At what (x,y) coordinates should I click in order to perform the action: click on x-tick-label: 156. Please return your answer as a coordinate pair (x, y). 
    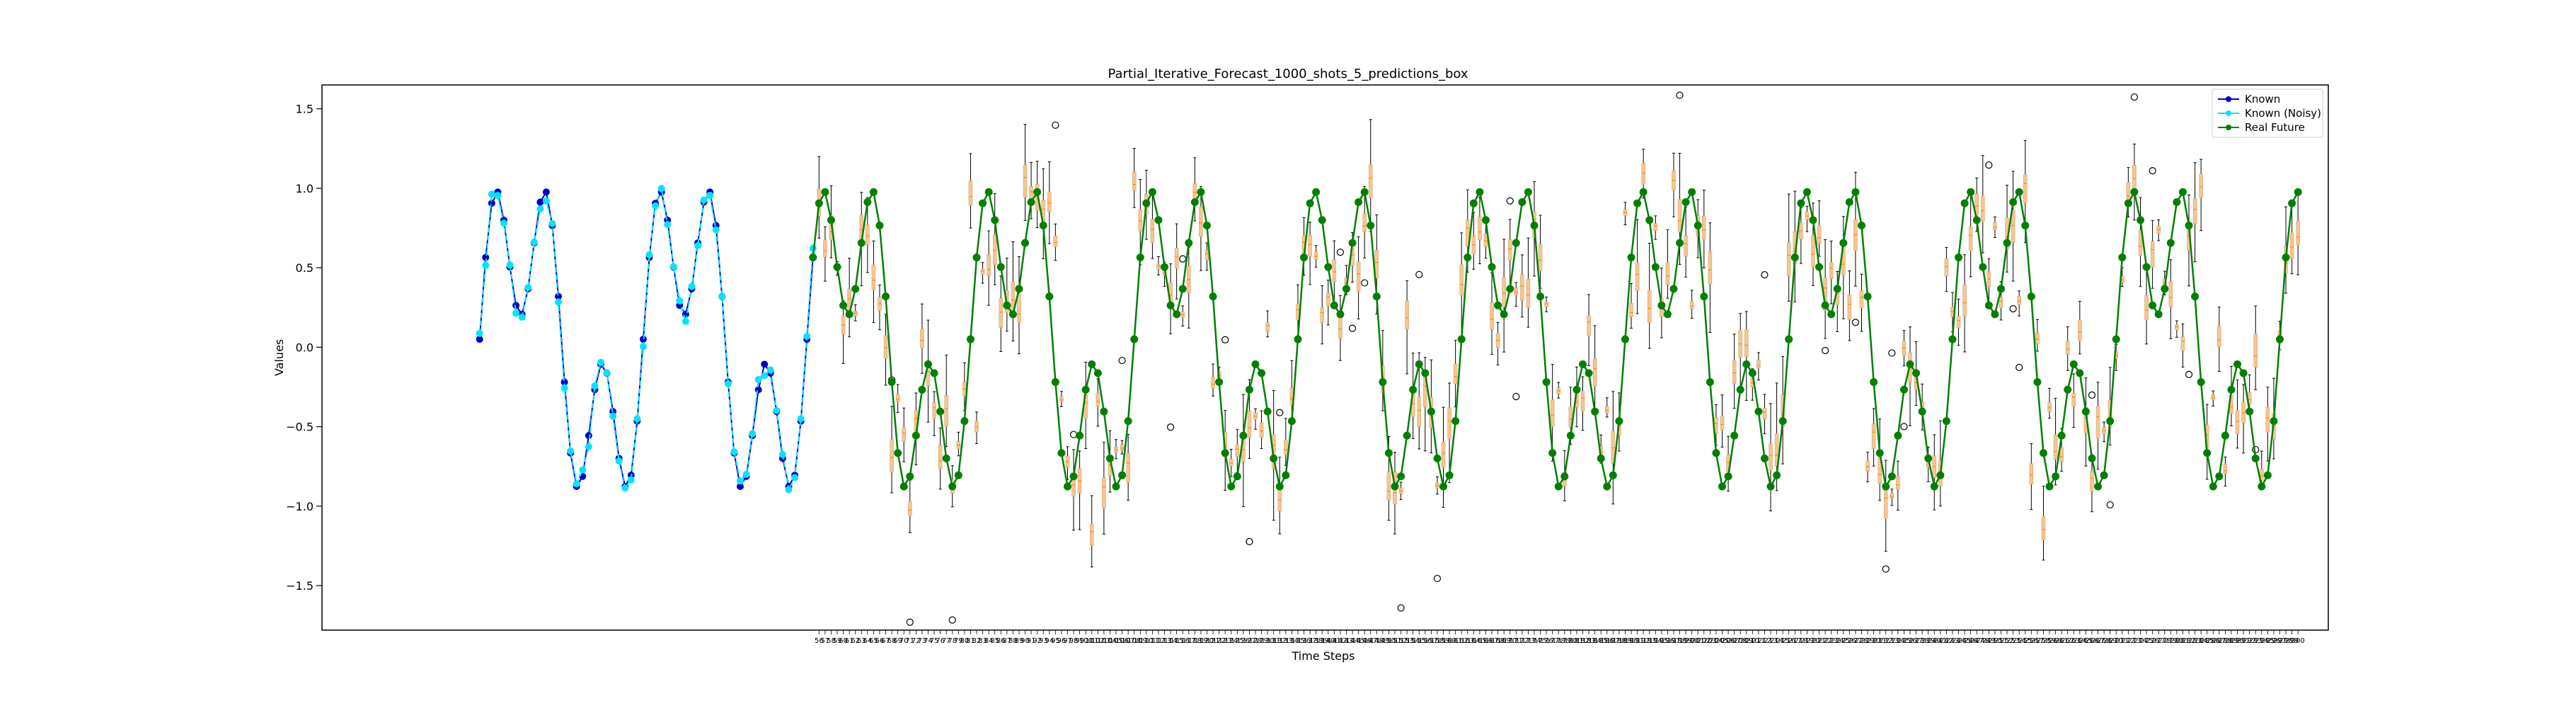
    Looking at the image, I should click on (1425, 641).